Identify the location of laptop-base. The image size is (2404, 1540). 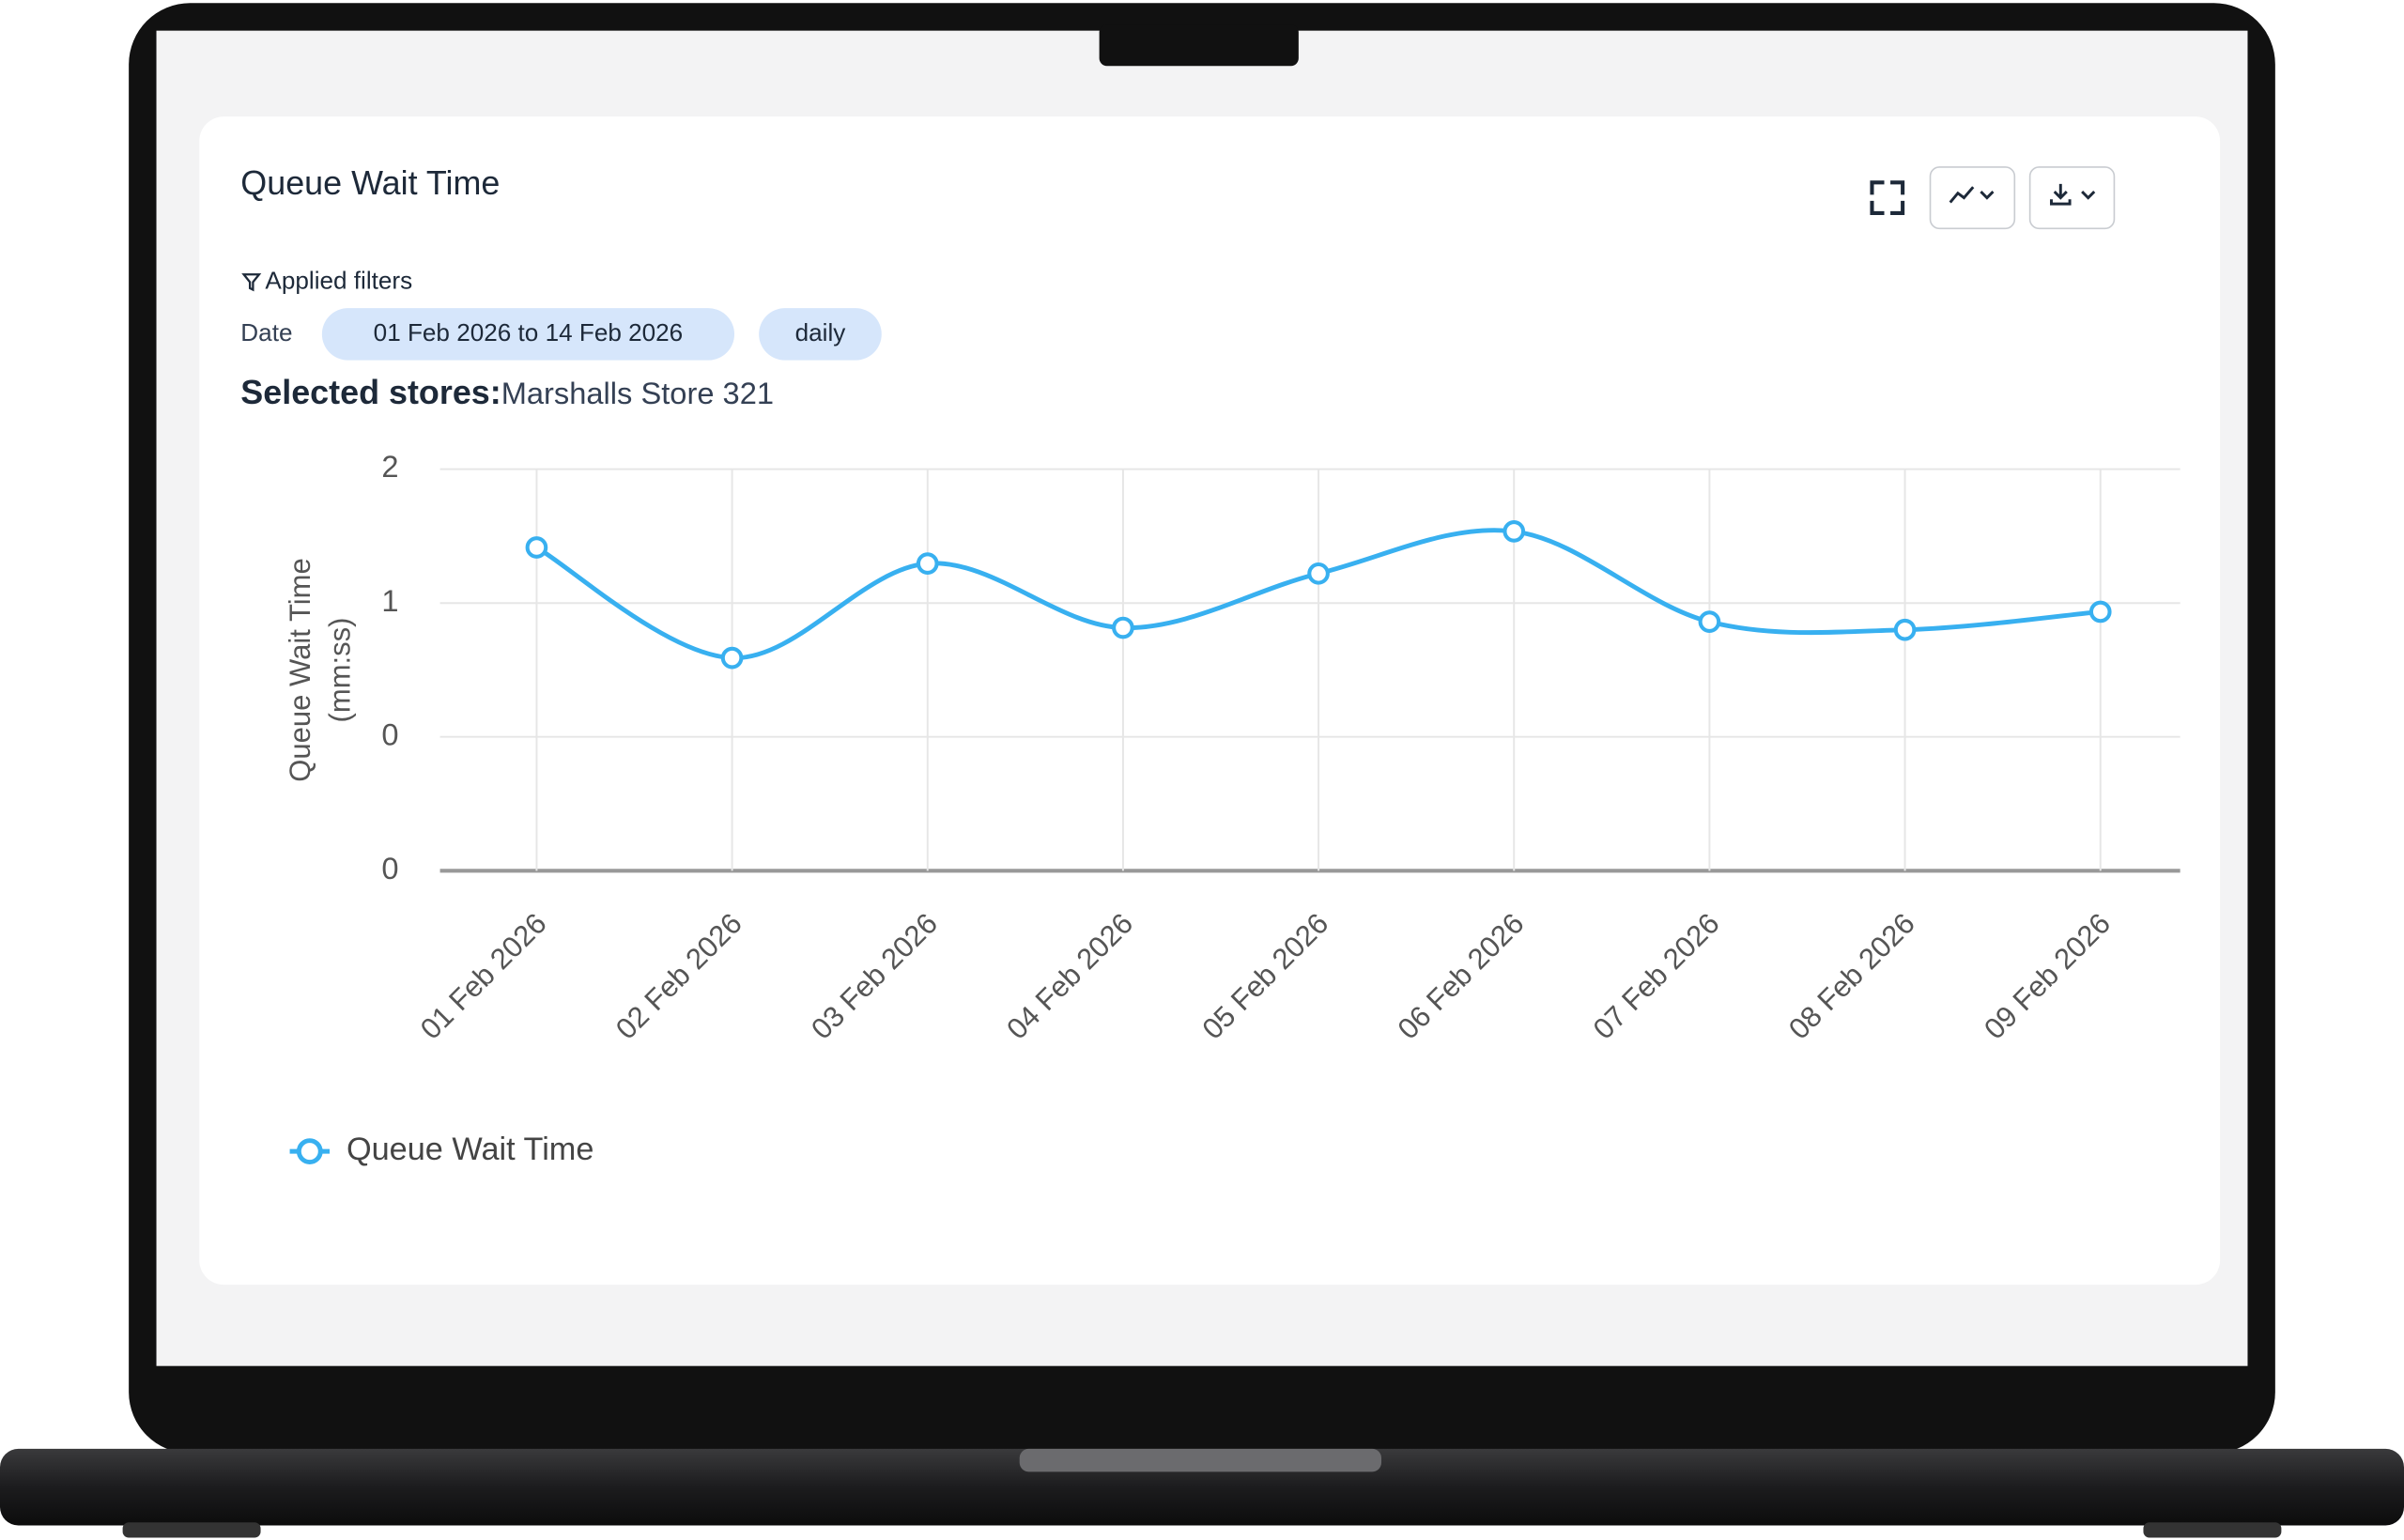
(1202, 1487).